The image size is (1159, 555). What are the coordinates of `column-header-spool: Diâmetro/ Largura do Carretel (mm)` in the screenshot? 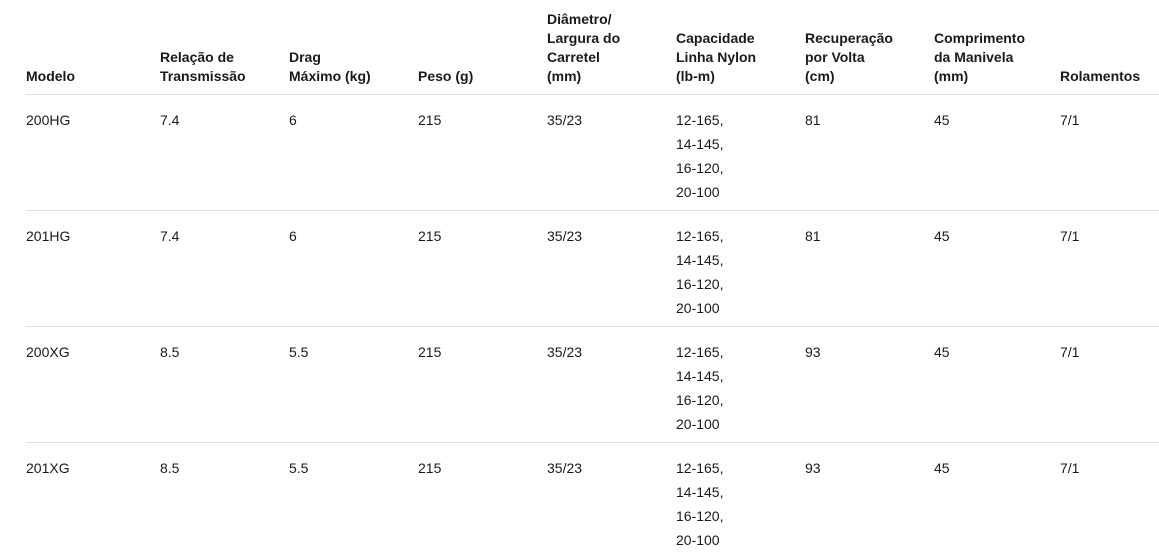 It's located at (611, 50).